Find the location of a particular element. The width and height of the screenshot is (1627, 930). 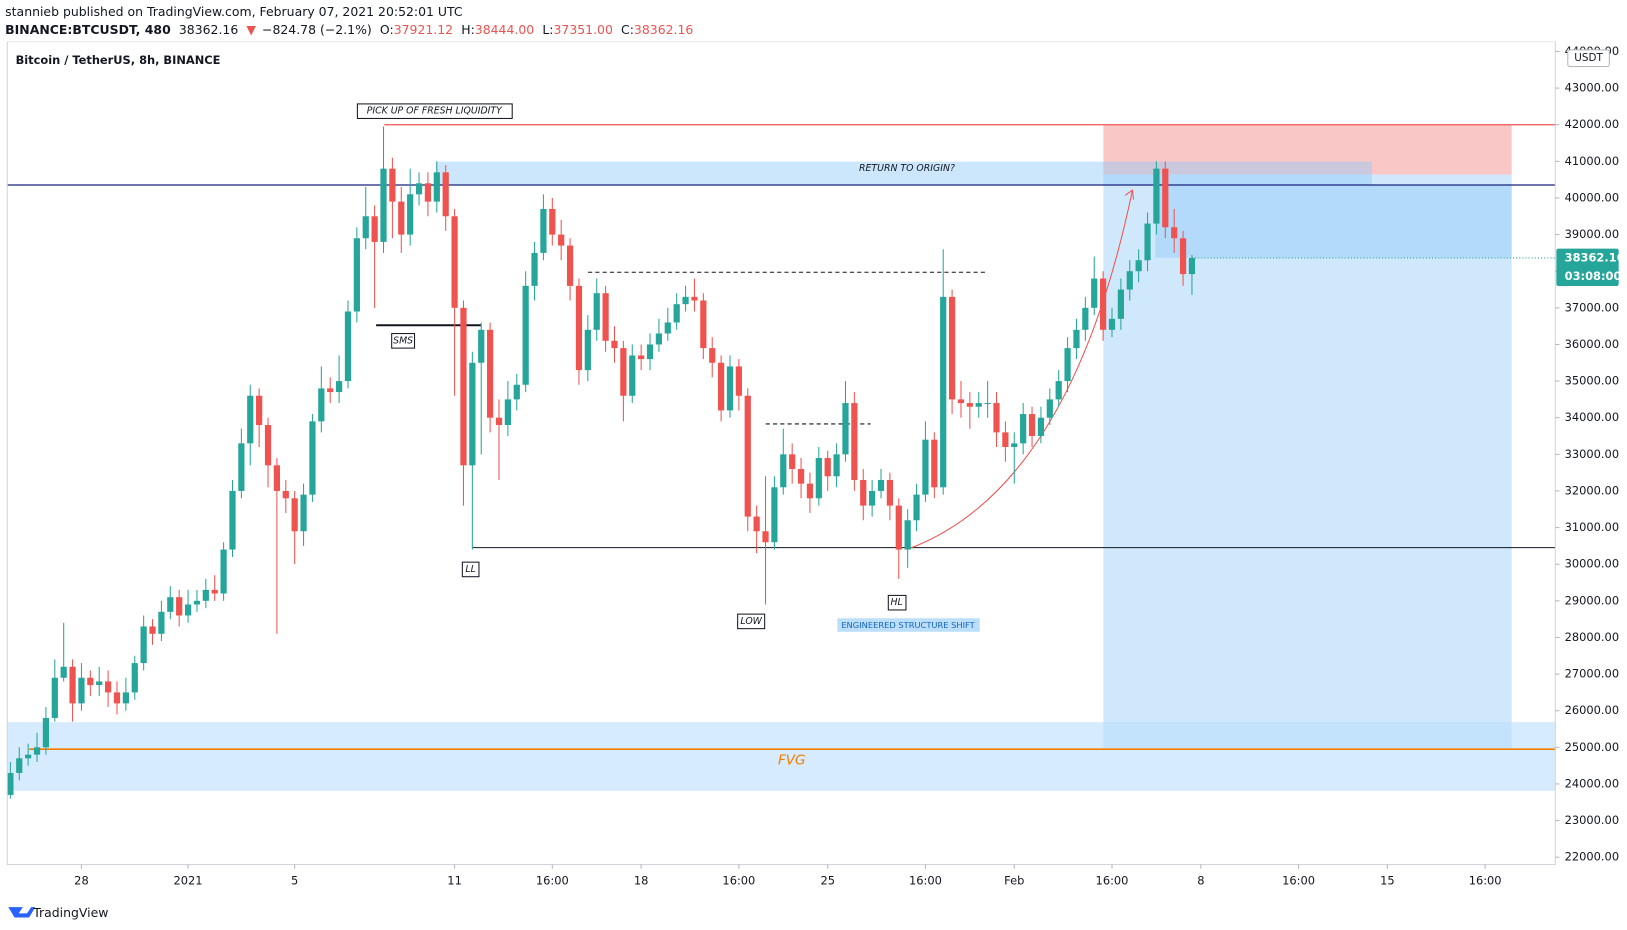

y-tick-label: 27000.00 is located at coordinates (1592, 674).